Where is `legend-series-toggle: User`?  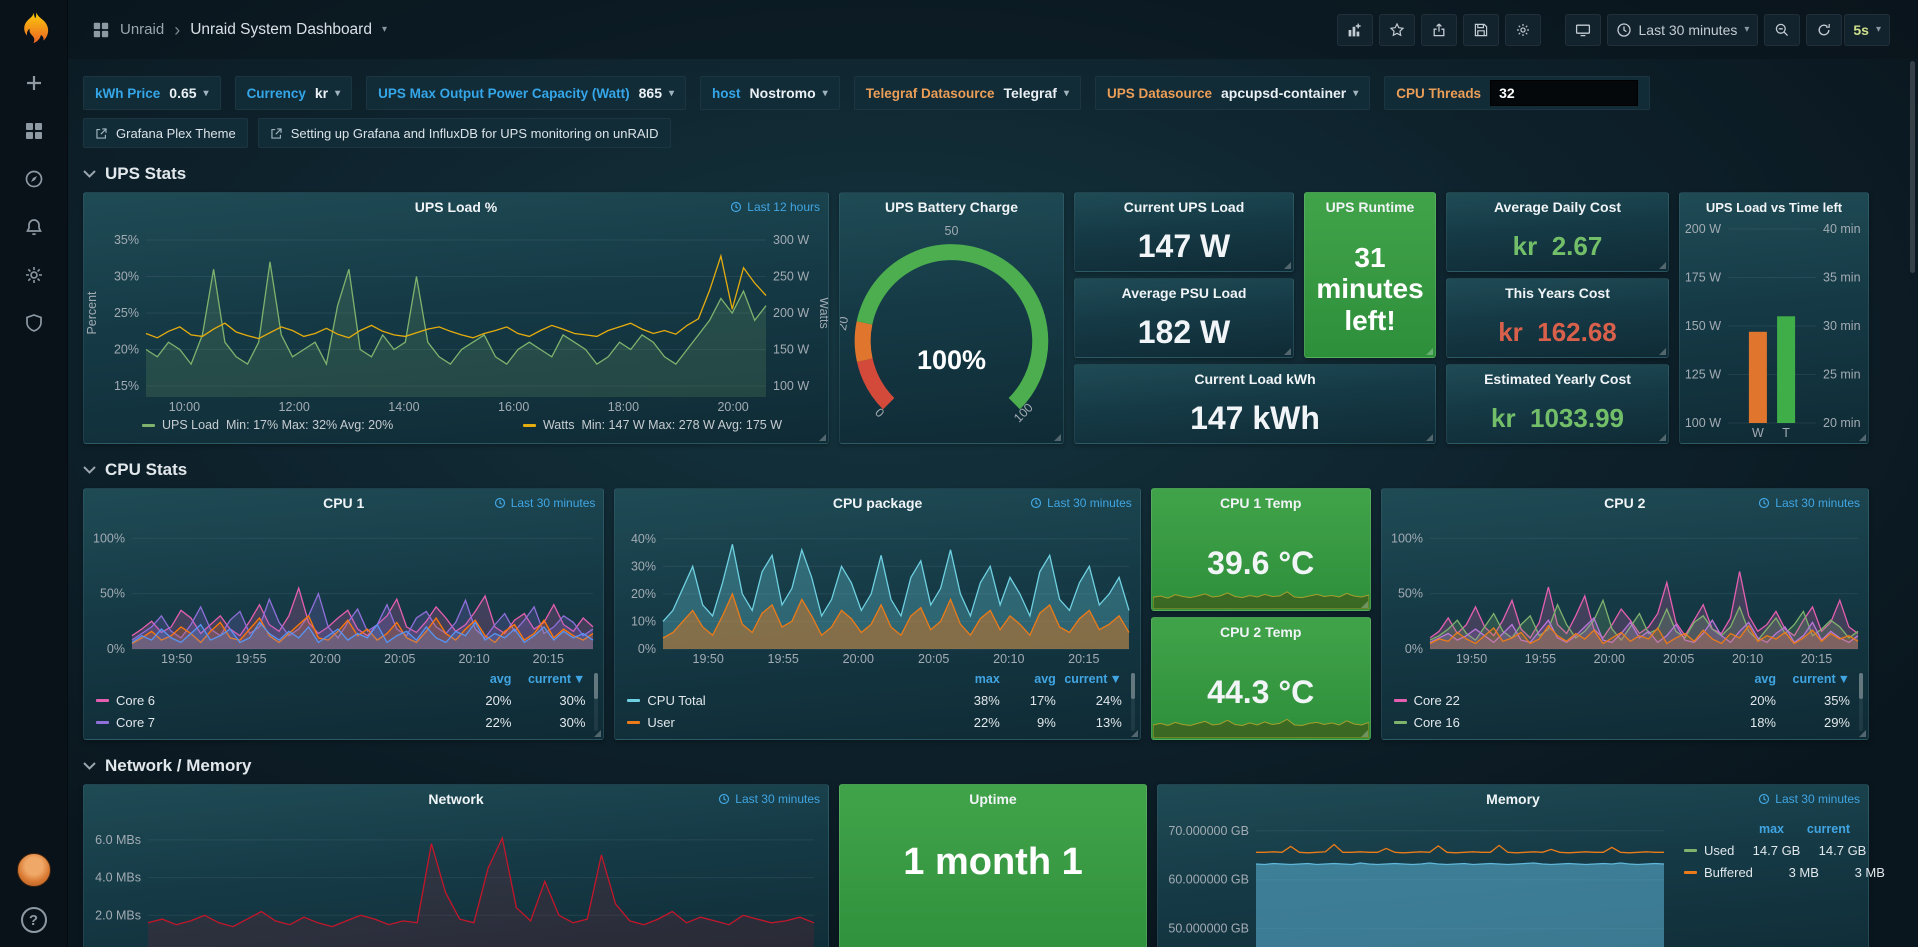
legend-series-toggle: User is located at coordinates (785, 722).